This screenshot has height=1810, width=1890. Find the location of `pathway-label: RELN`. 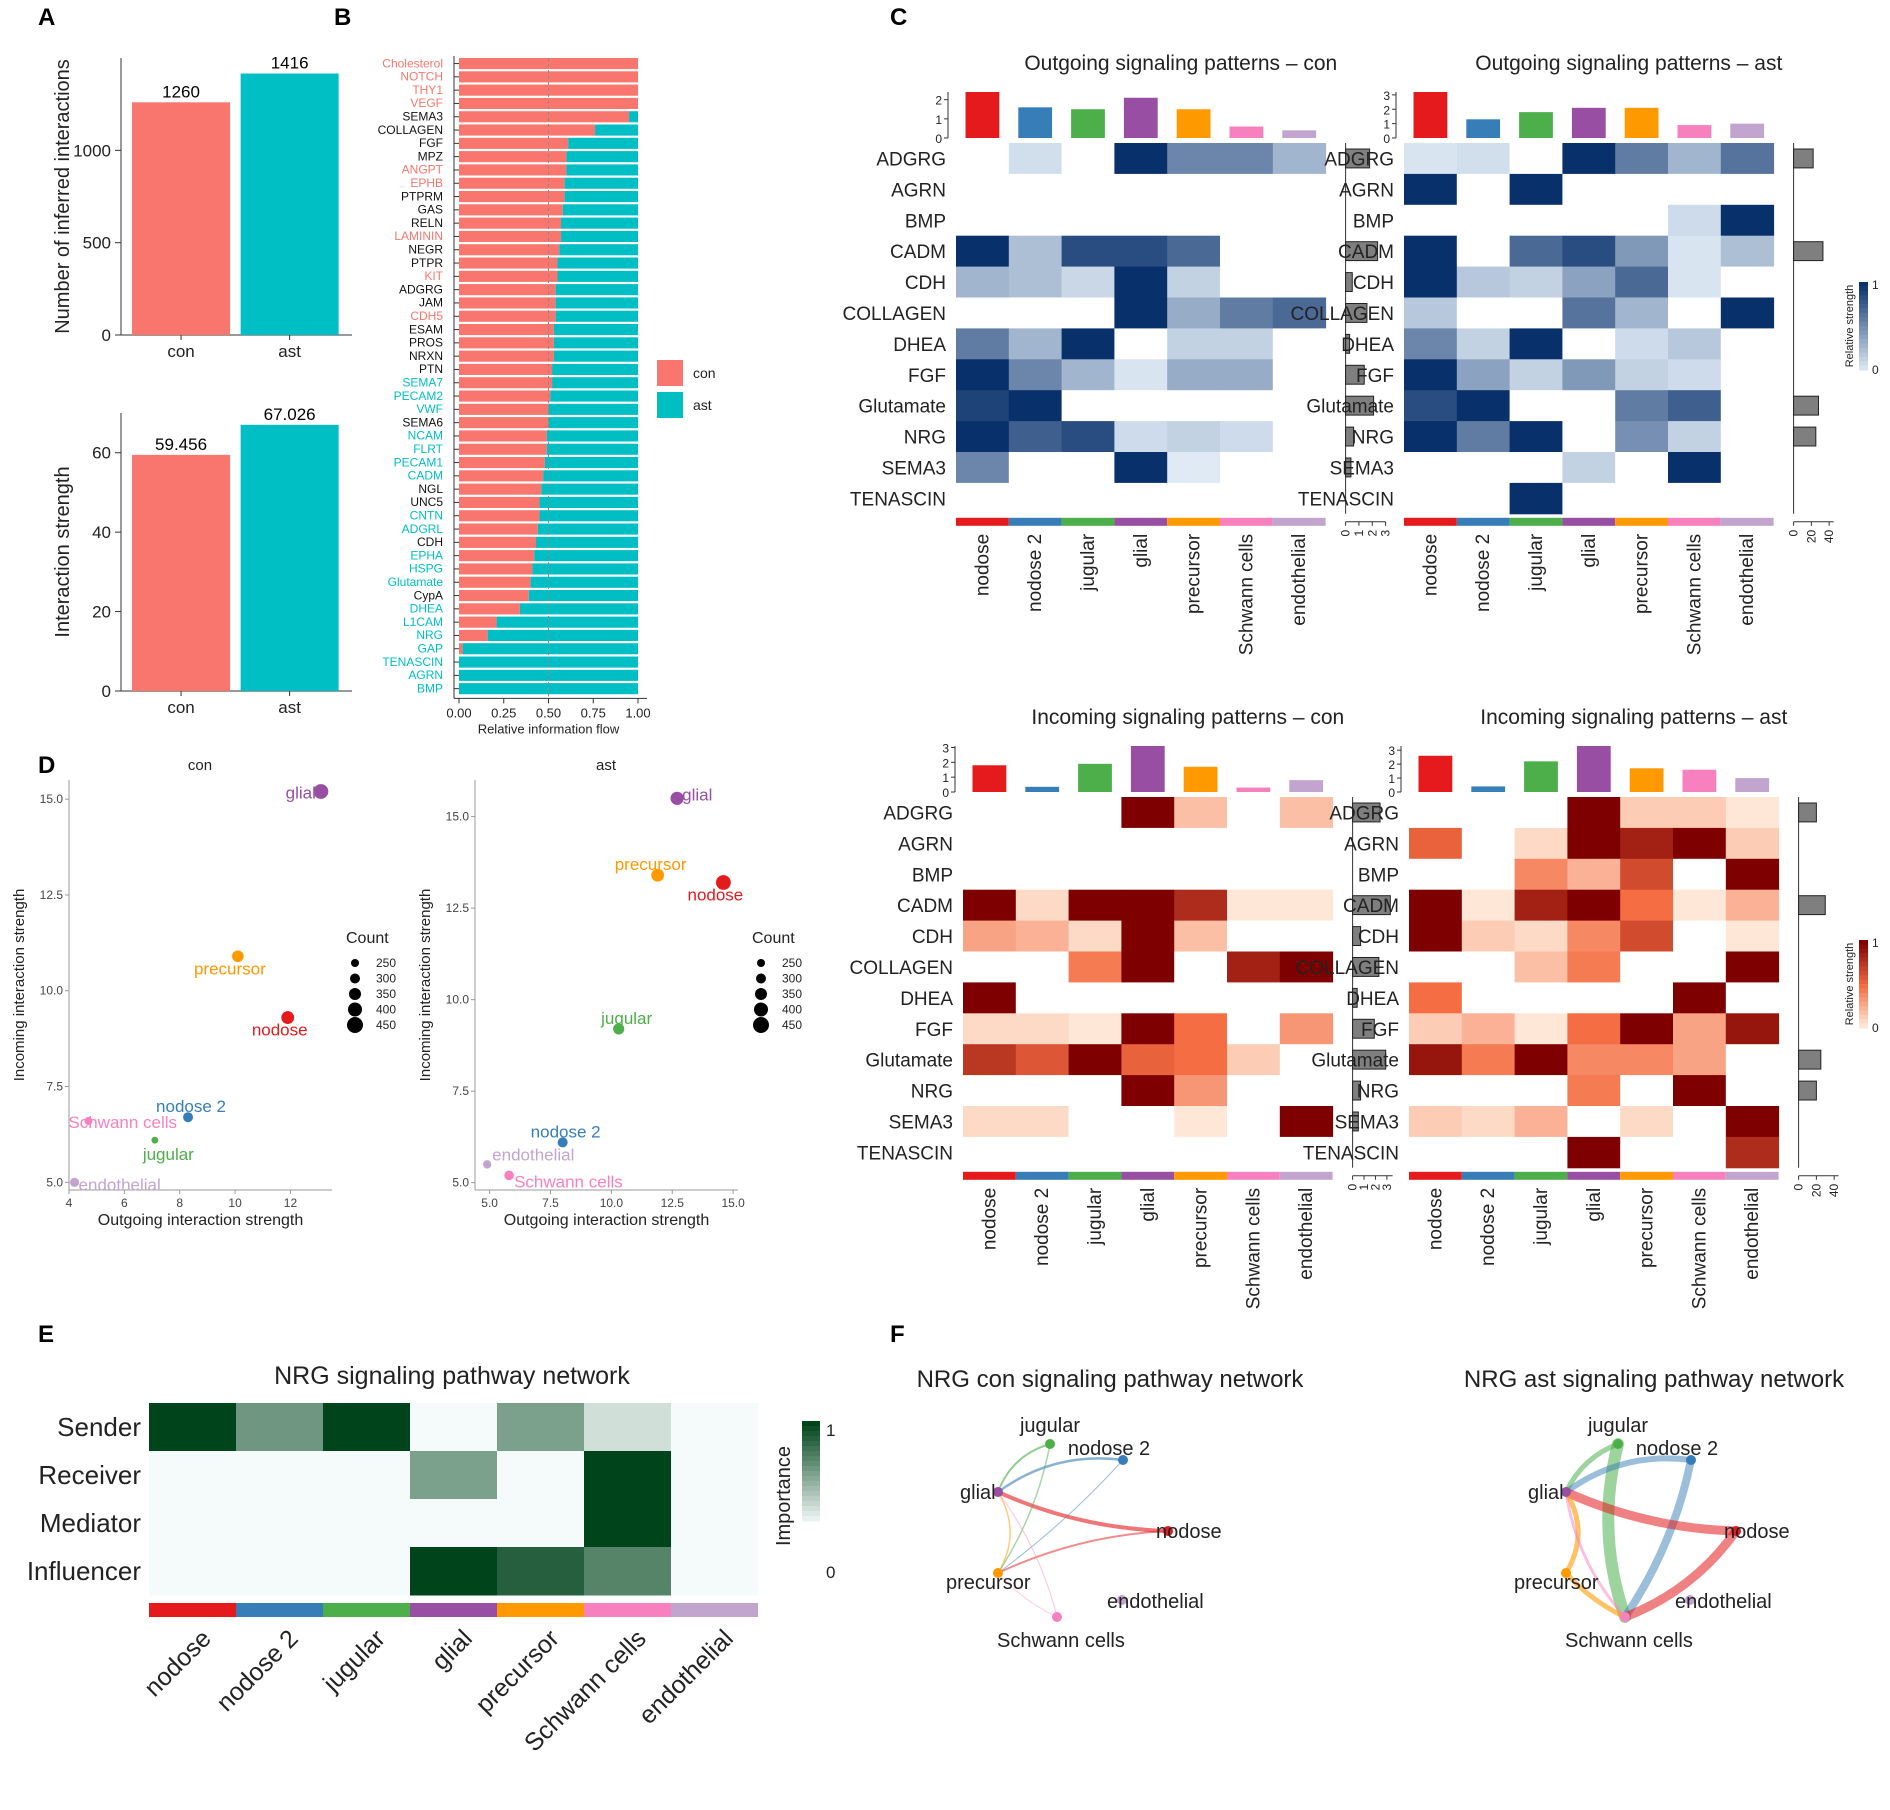

pathway-label: RELN is located at coordinates (427, 223).